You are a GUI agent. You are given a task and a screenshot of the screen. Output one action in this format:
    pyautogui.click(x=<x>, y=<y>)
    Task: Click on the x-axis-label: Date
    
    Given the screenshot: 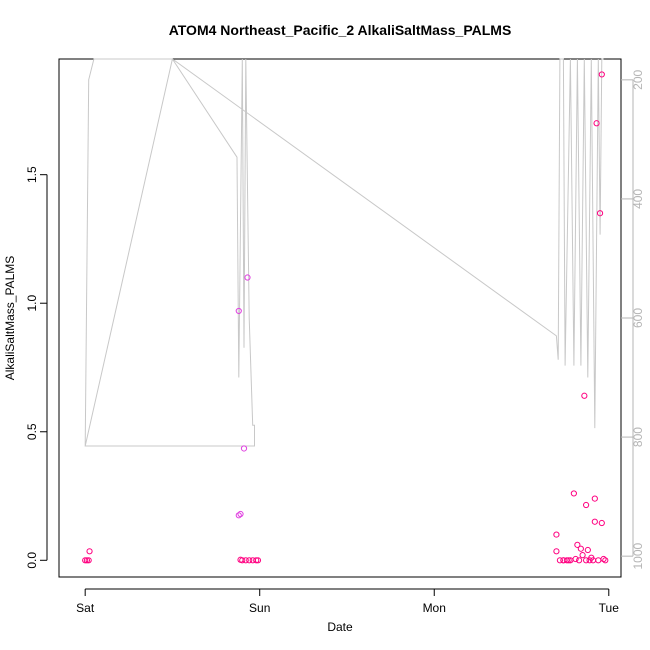 What is the action you would take?
    pyautogui.click(x=340, y=627)
    